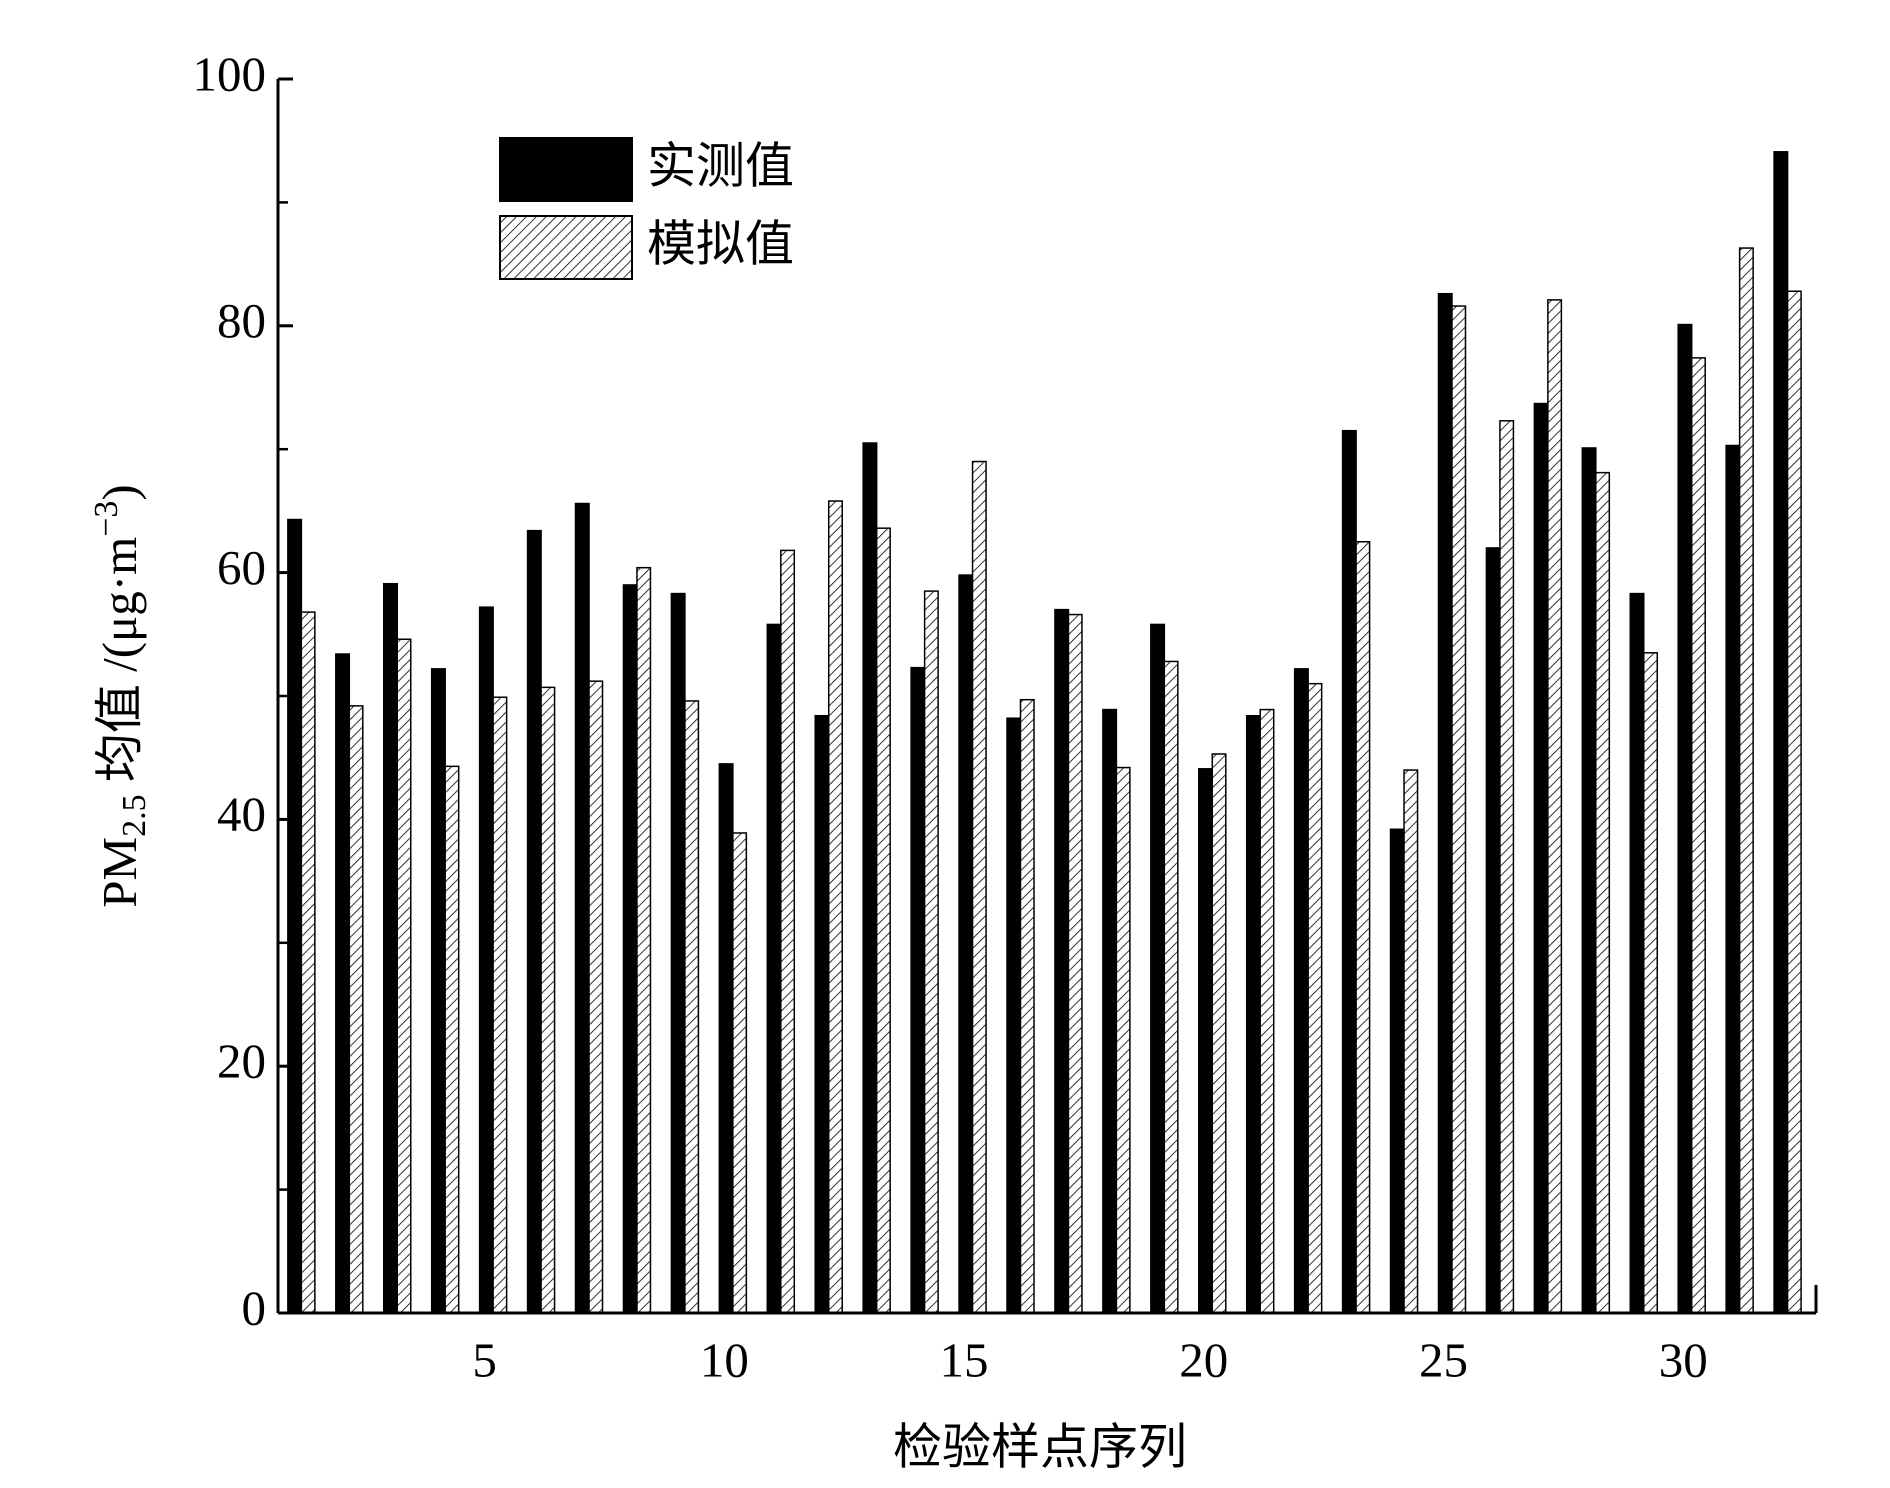 The image size is (1890, 1488). What do you see at coordinates (724, 1359) in the screenshot?
I see `x-tick-label: 10` at bounding box center [724, 1359].